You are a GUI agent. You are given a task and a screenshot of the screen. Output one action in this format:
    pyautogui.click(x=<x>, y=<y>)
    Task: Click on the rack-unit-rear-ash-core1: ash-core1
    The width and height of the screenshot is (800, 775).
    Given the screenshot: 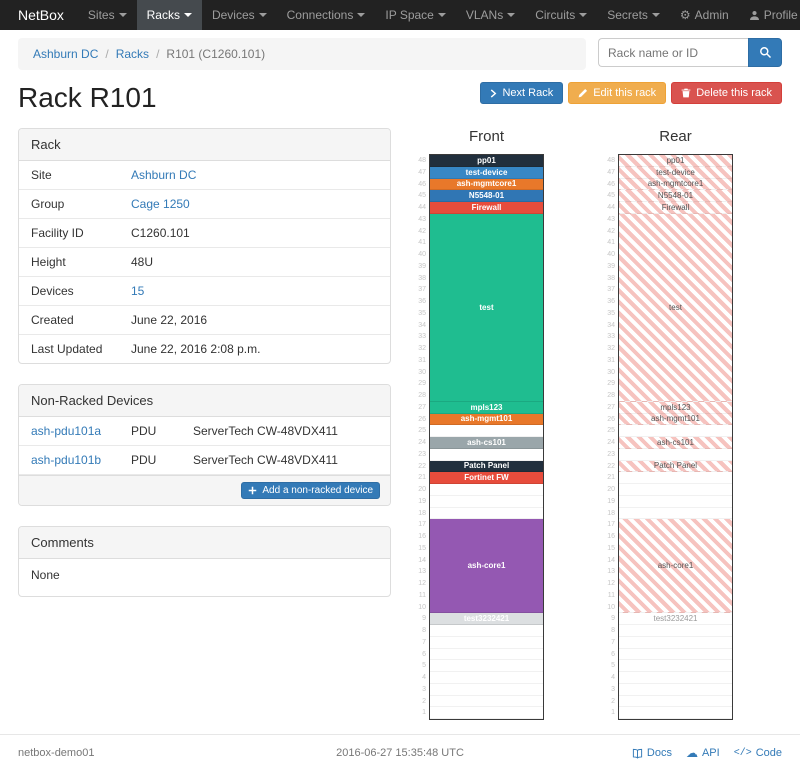 What is the action you would take?
    pyautogui.click(x=675, y=566)
    